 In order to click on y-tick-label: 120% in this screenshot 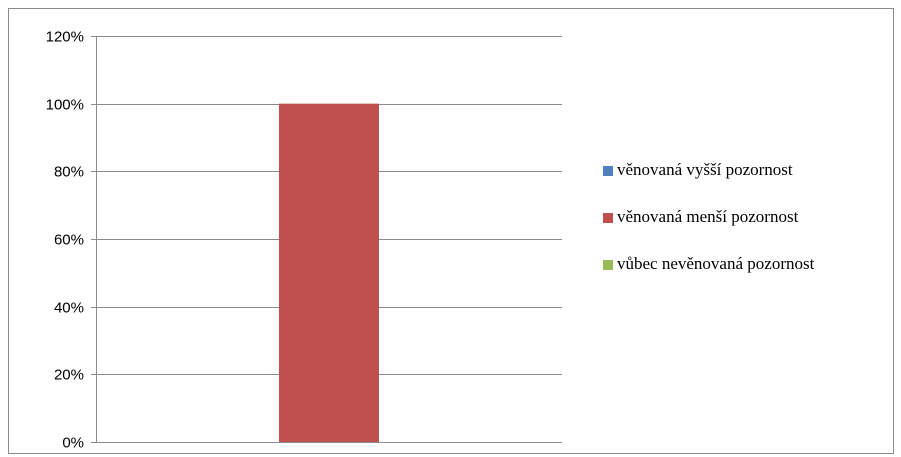, I will do `click(65, 37)`.